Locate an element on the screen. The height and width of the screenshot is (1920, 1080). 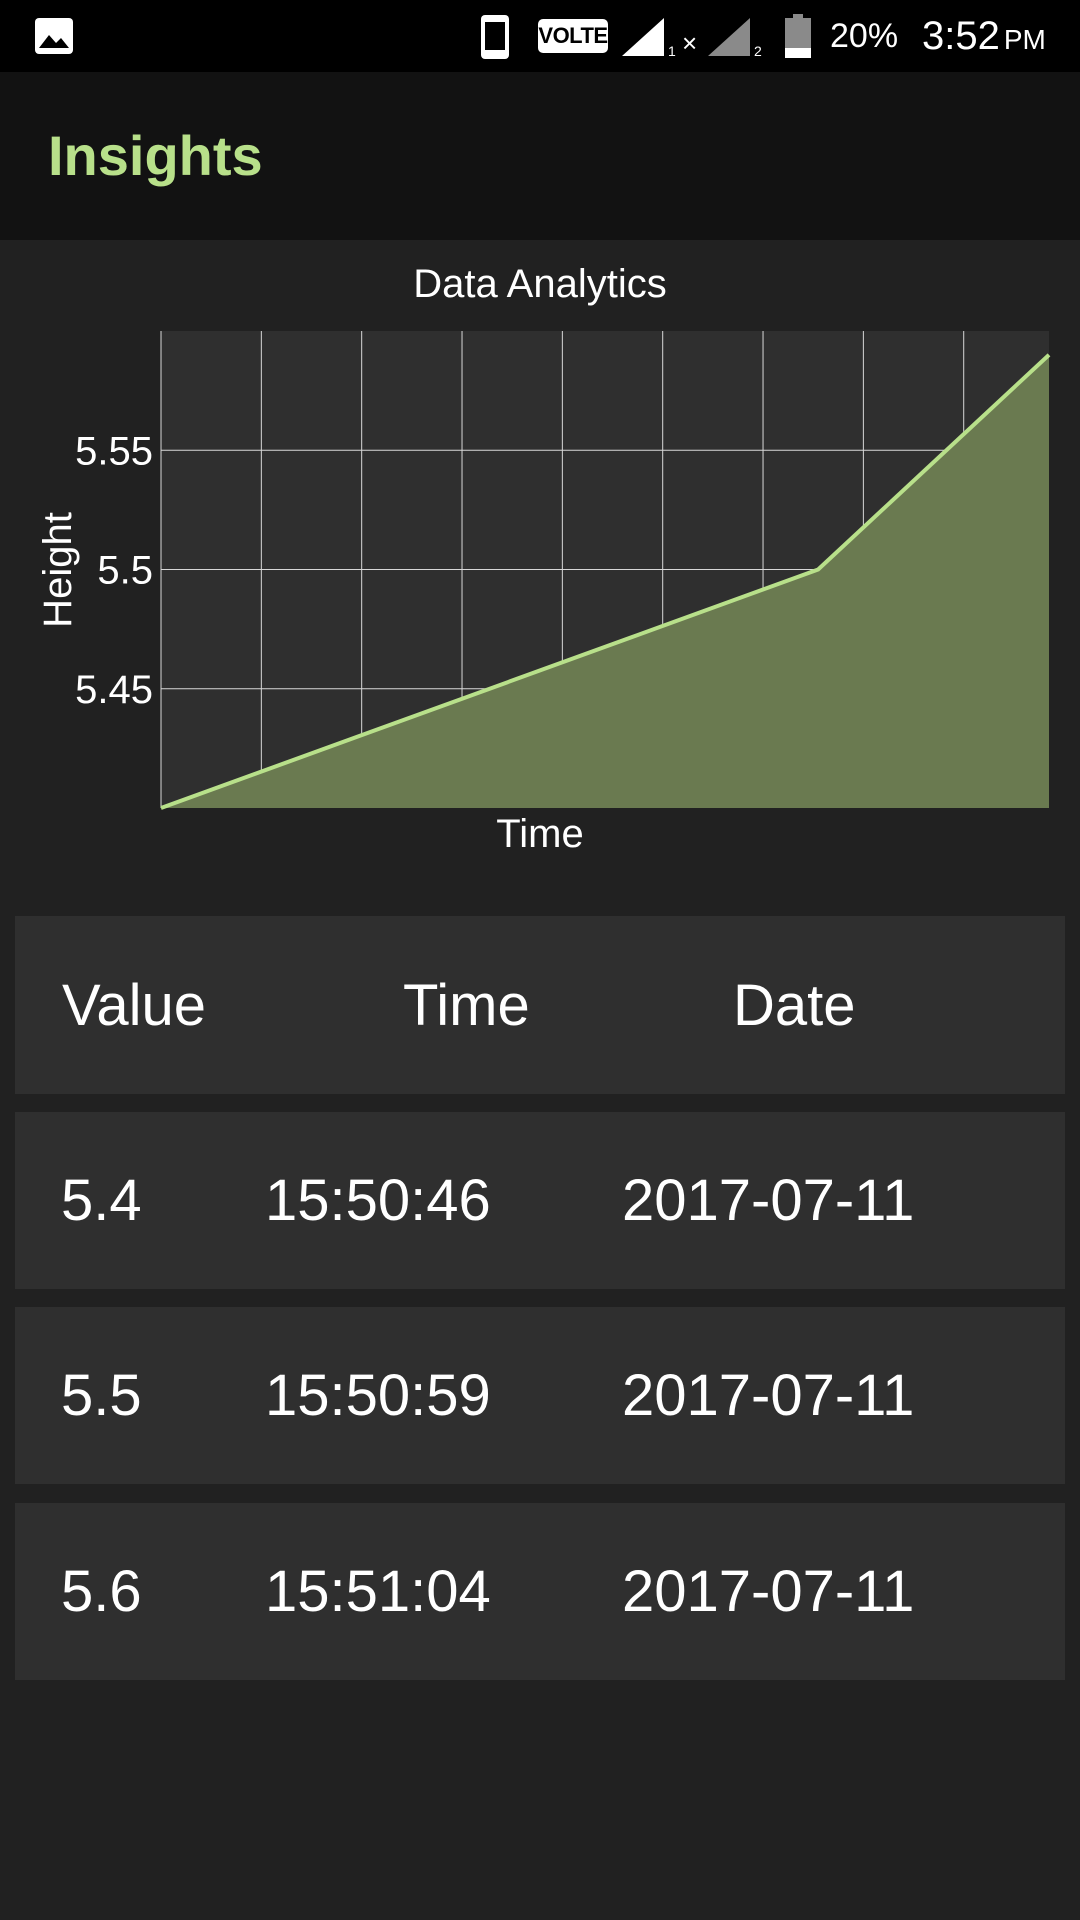
column-header-date: Date is located at coordinates (794, 1005).